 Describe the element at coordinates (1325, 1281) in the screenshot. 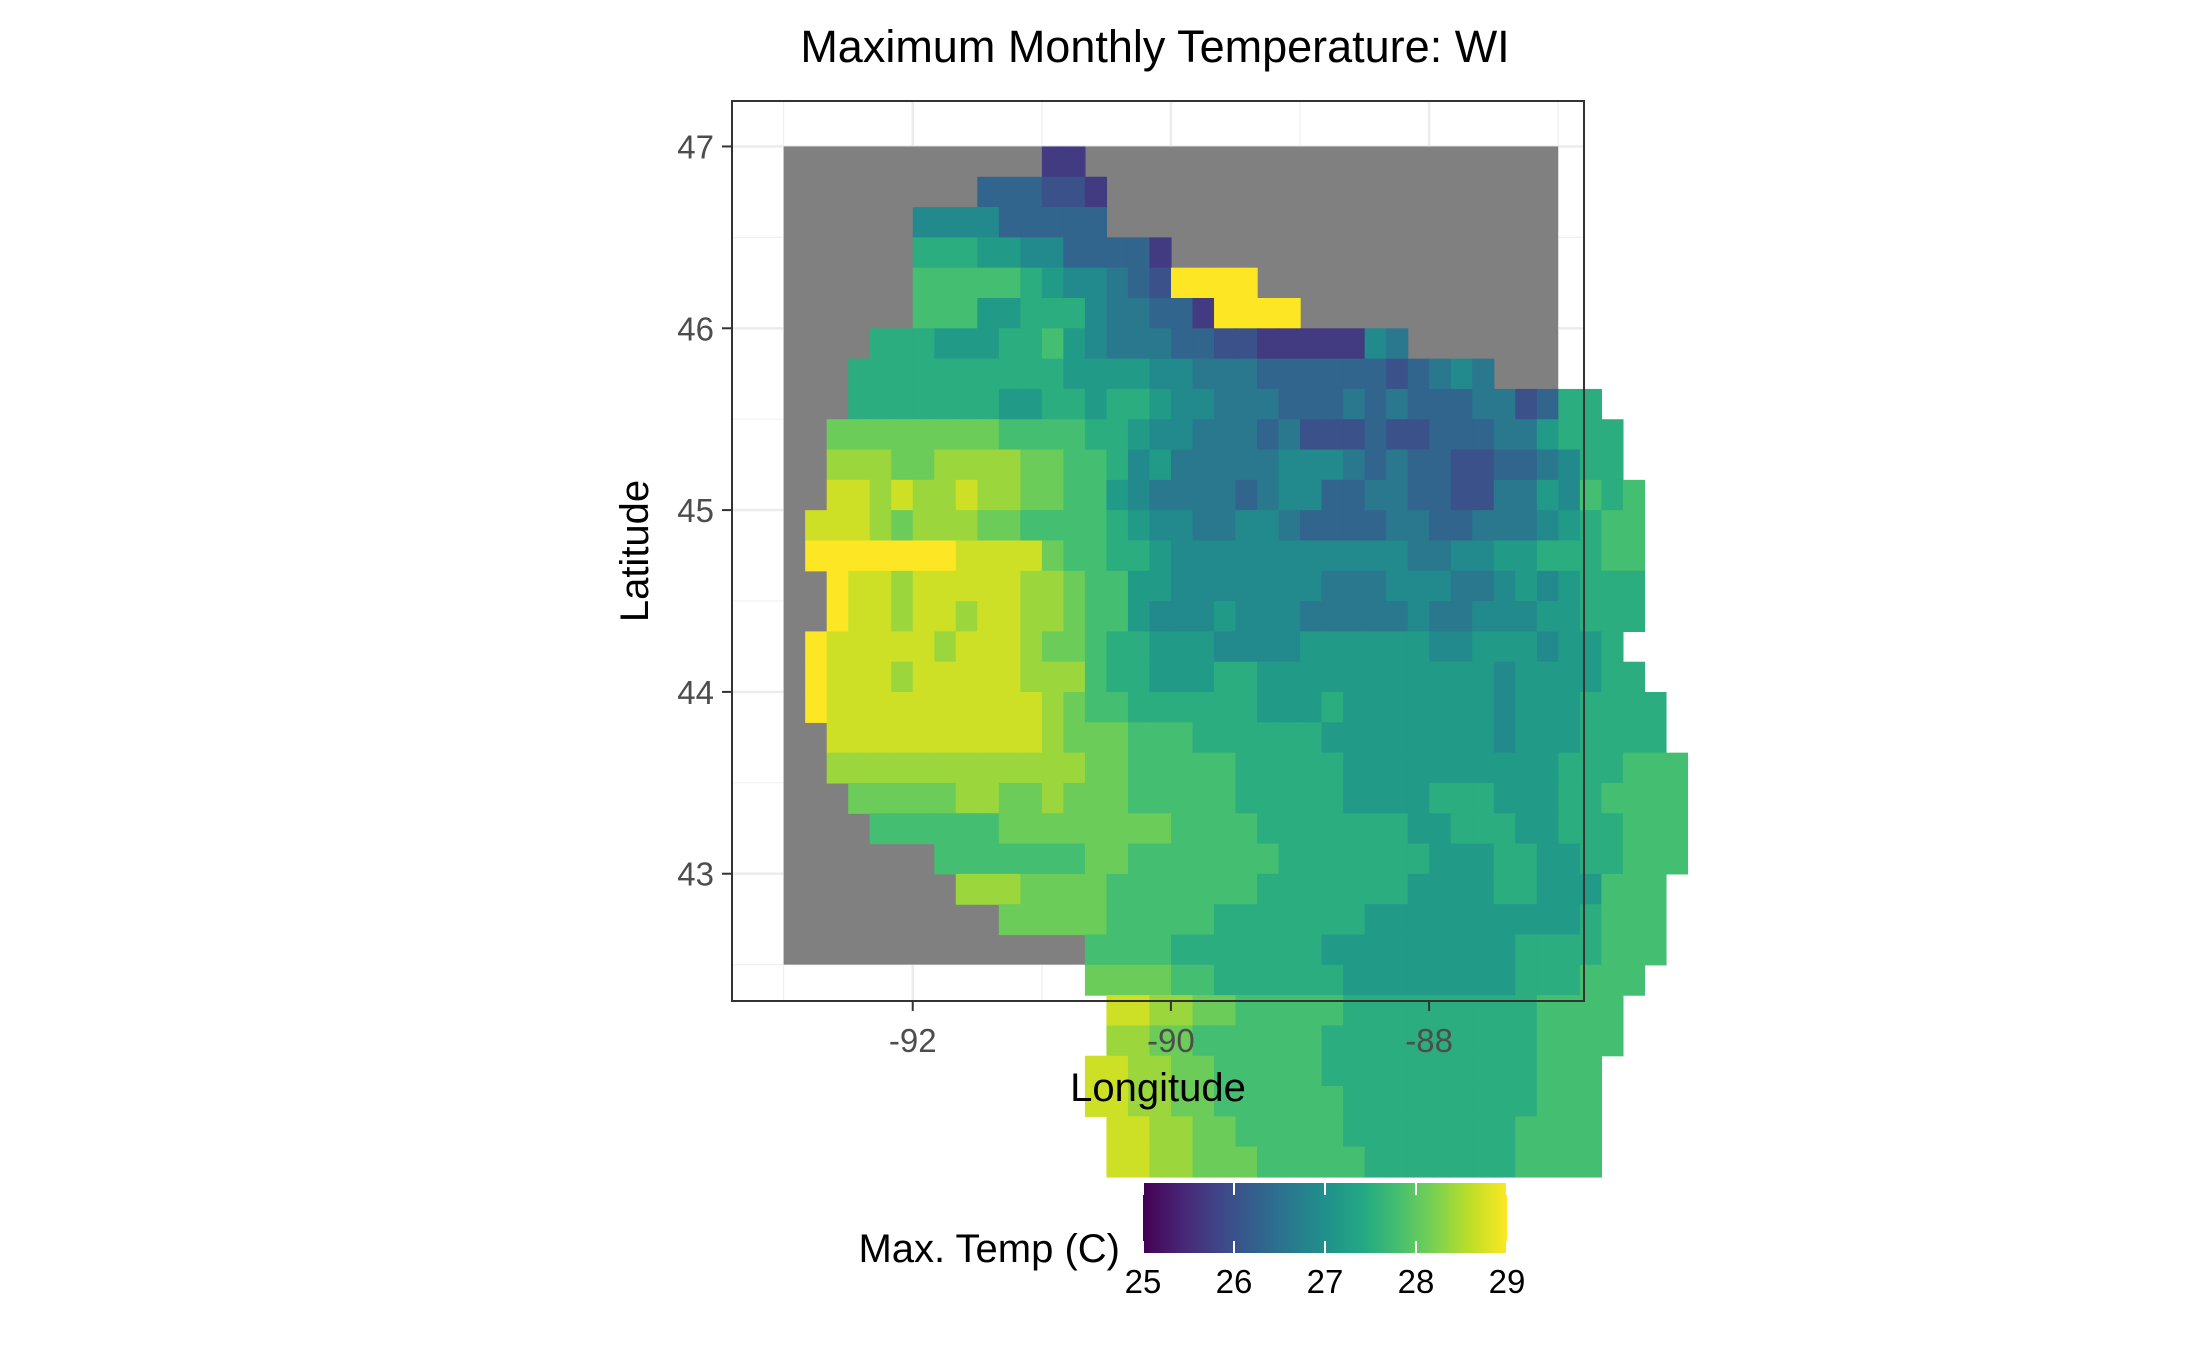

I see `legend-tick-label: 27` at that location.